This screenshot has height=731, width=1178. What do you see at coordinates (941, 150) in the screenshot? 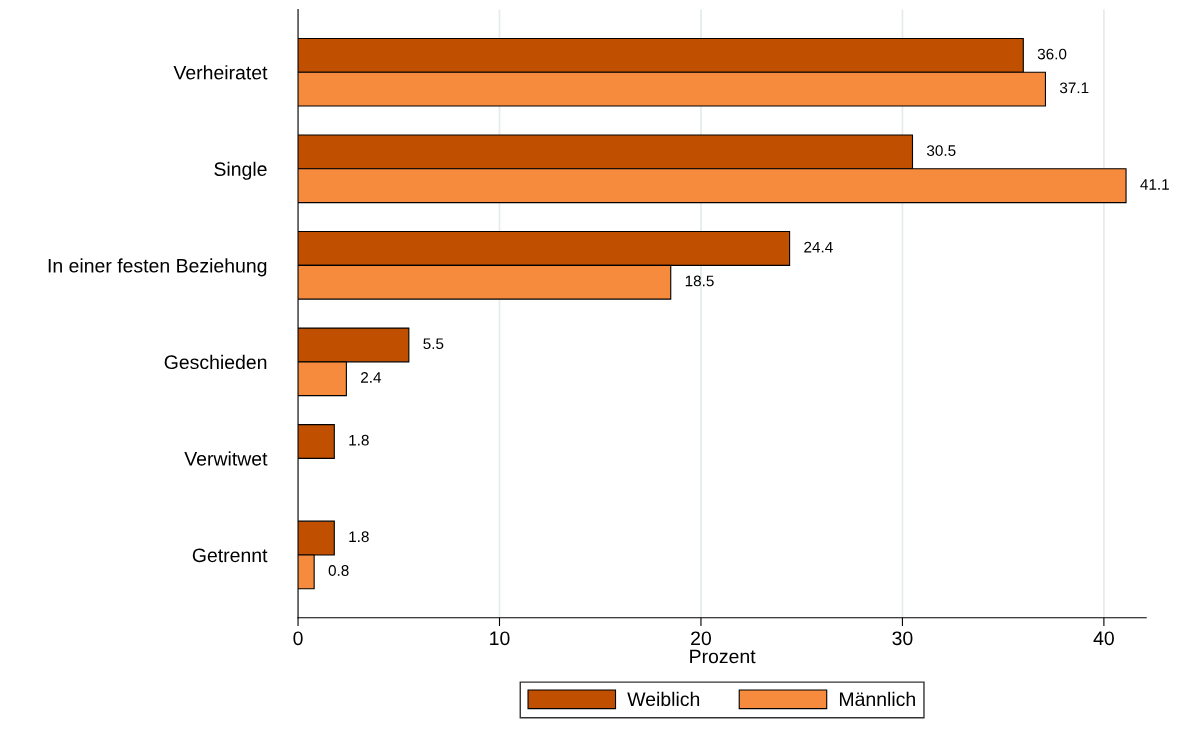
I see `data-label: 30.5` at bounding box center [941, 150].